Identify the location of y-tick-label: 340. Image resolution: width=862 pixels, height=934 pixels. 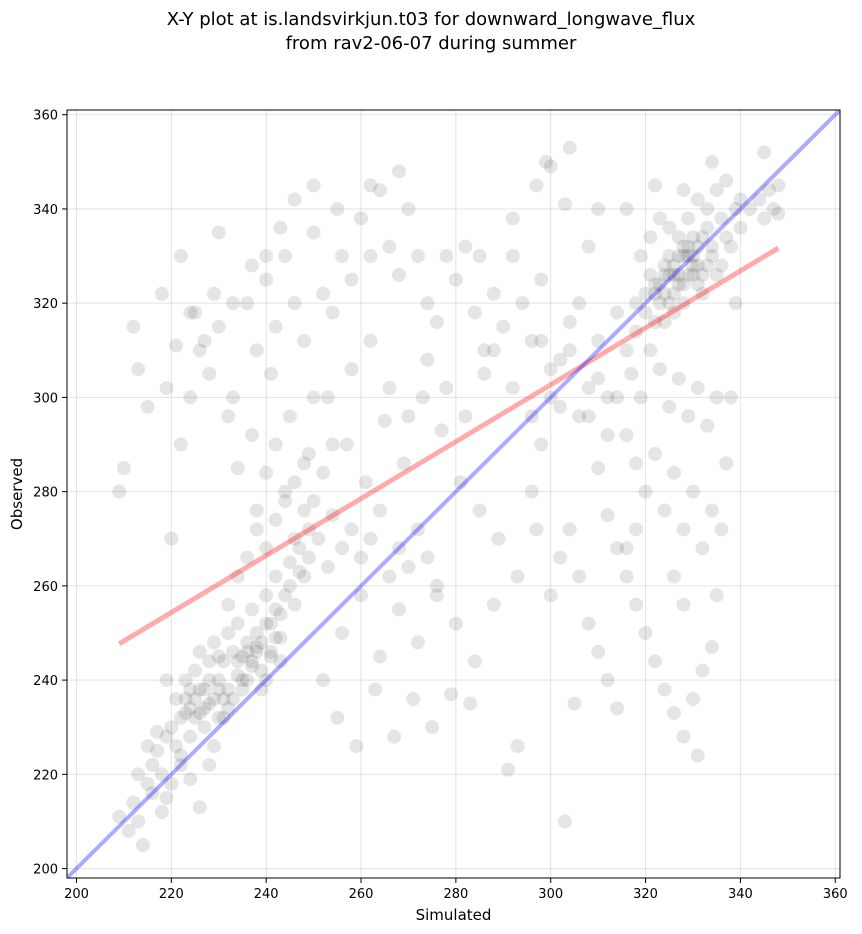
(45, 210).